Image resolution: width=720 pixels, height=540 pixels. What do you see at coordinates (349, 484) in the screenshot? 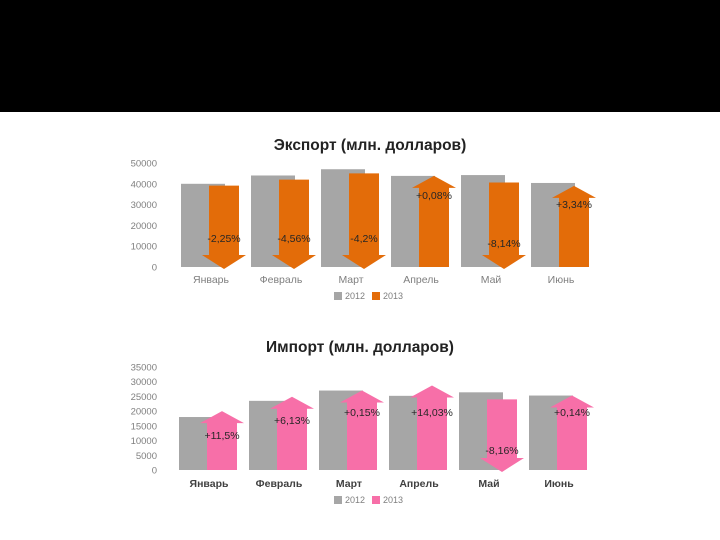
I see `import-category-label: Март` at bounding box center [349, 484].